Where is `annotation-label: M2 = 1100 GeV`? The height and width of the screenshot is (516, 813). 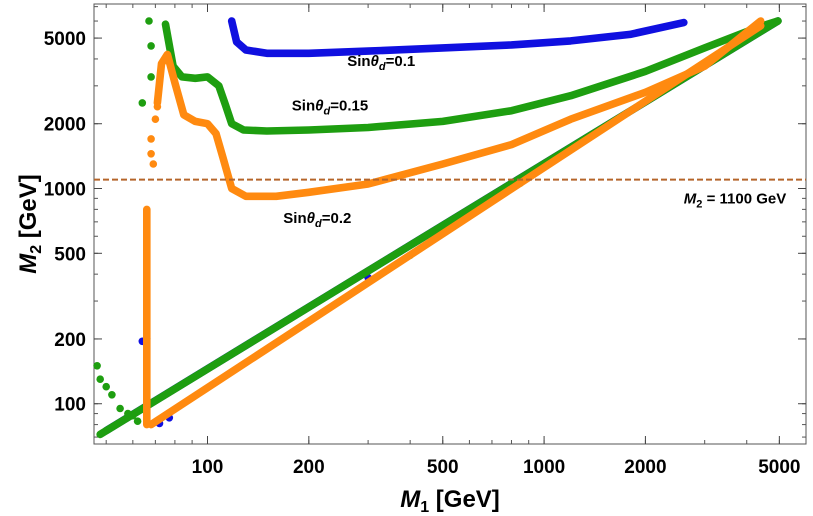 annotation-label: M2 = 1100 GeV is located at coordinates (735, 201).